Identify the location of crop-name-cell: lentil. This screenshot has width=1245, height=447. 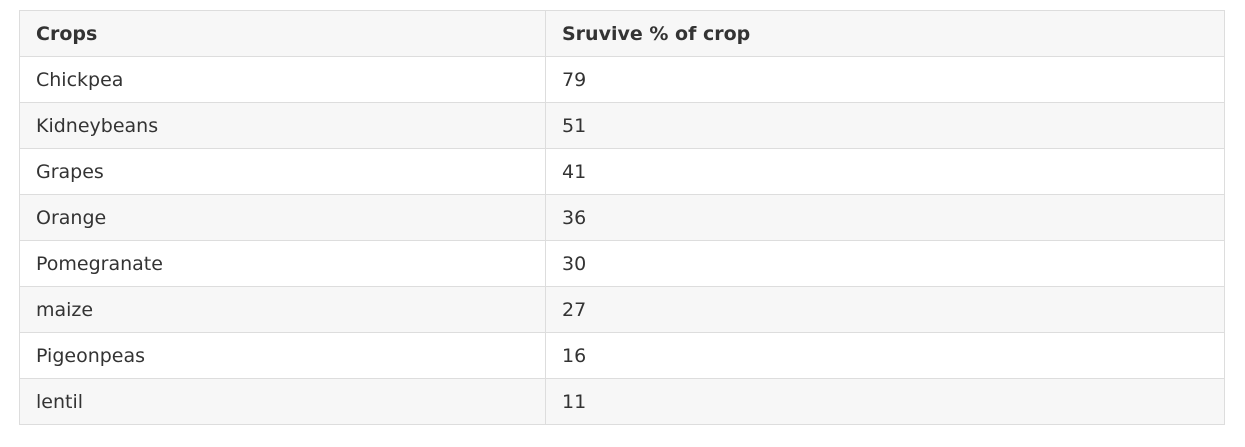
(282, 401).